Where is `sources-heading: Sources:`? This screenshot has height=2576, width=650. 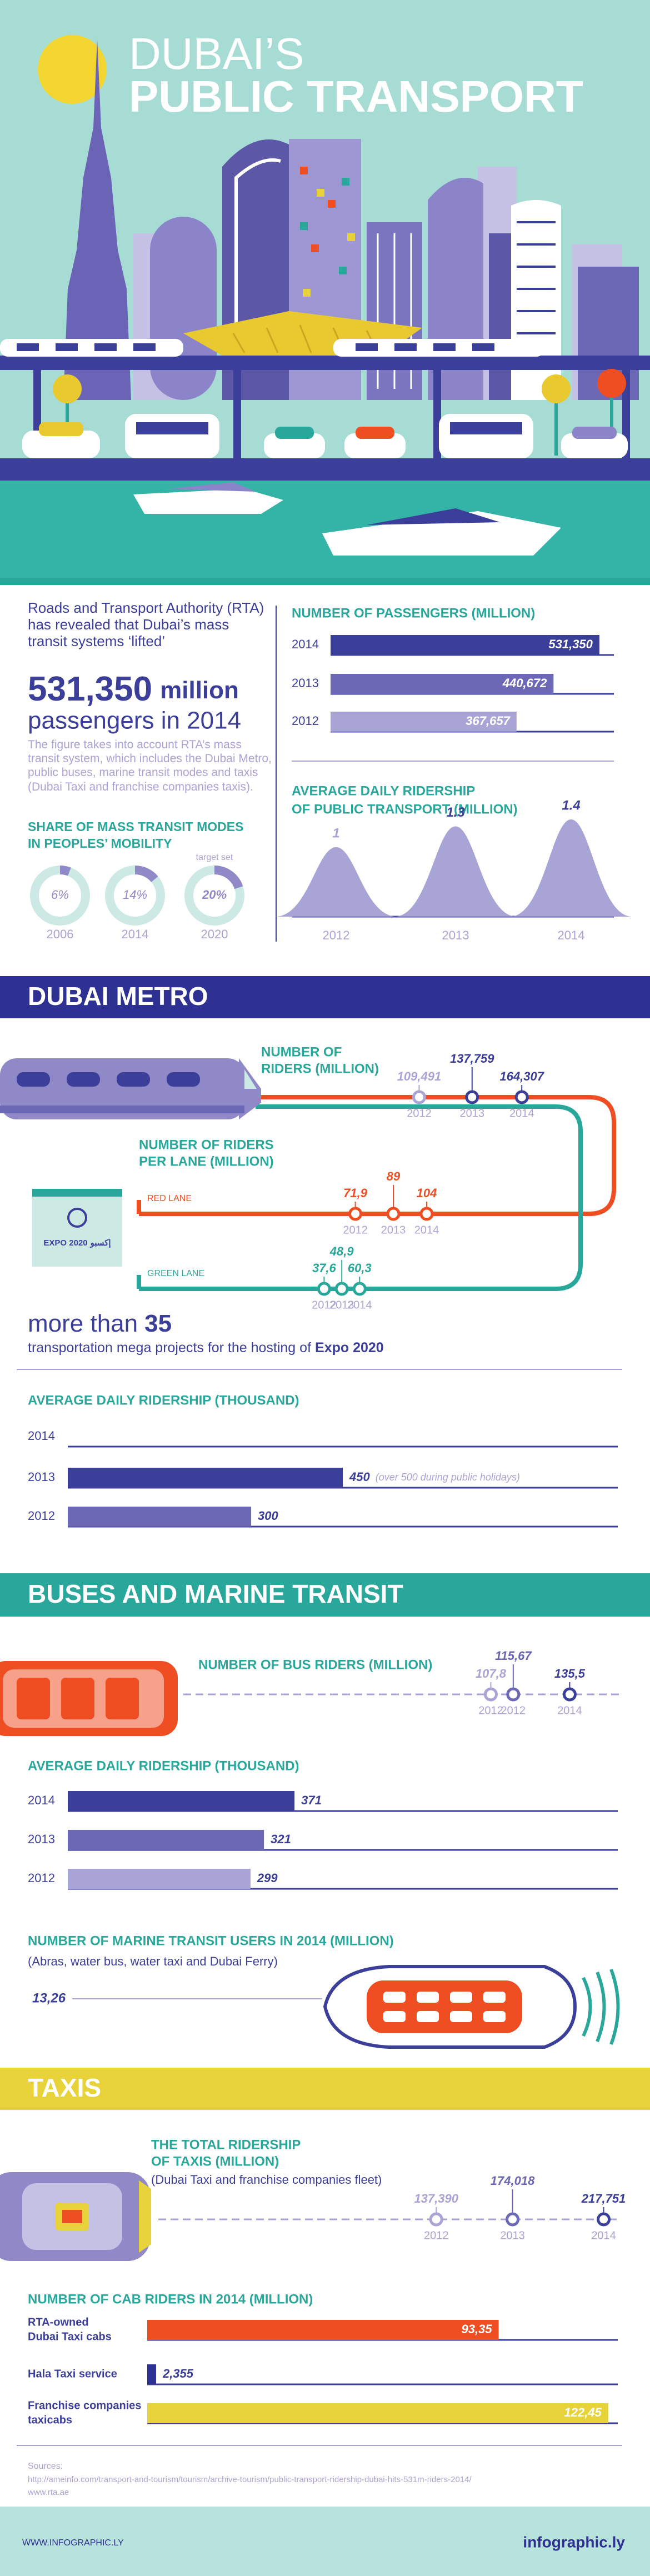
sources-heading: Sources: is located at coordinates (46, 2466).